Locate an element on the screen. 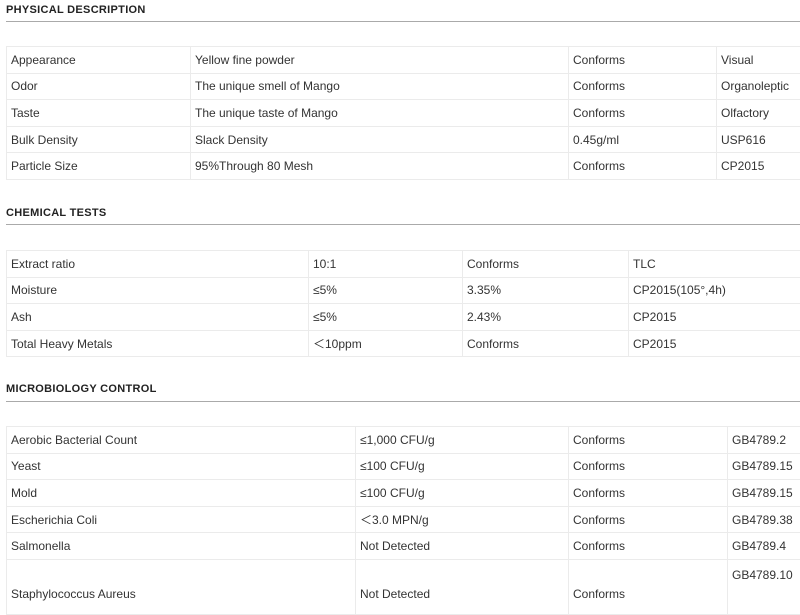 The height and width of the screenshot is (615, 800). table-cell: GB4789.2 is located at coordinates (764, 440).